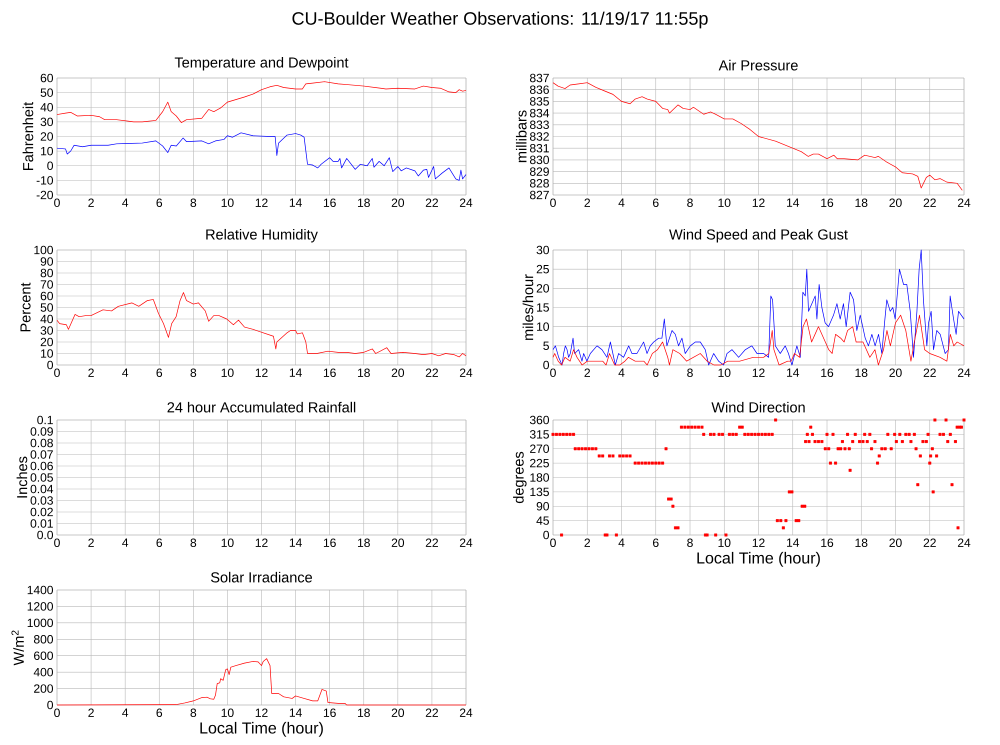 This screenshot has height=745, width=1000. I want to click on y-tick-label: 180, so click(540, 477).